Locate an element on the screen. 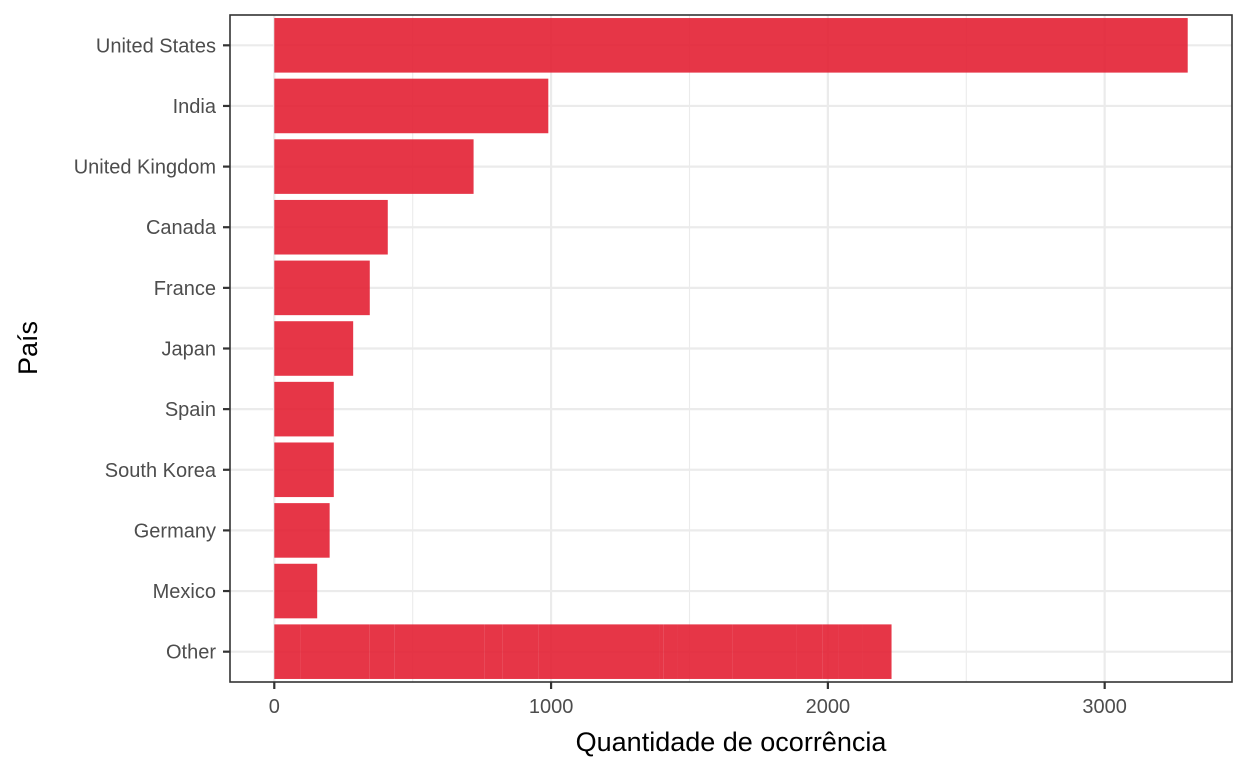  x-axis-title: Quantidade de ocorrência is located at coordinates (732, 742).